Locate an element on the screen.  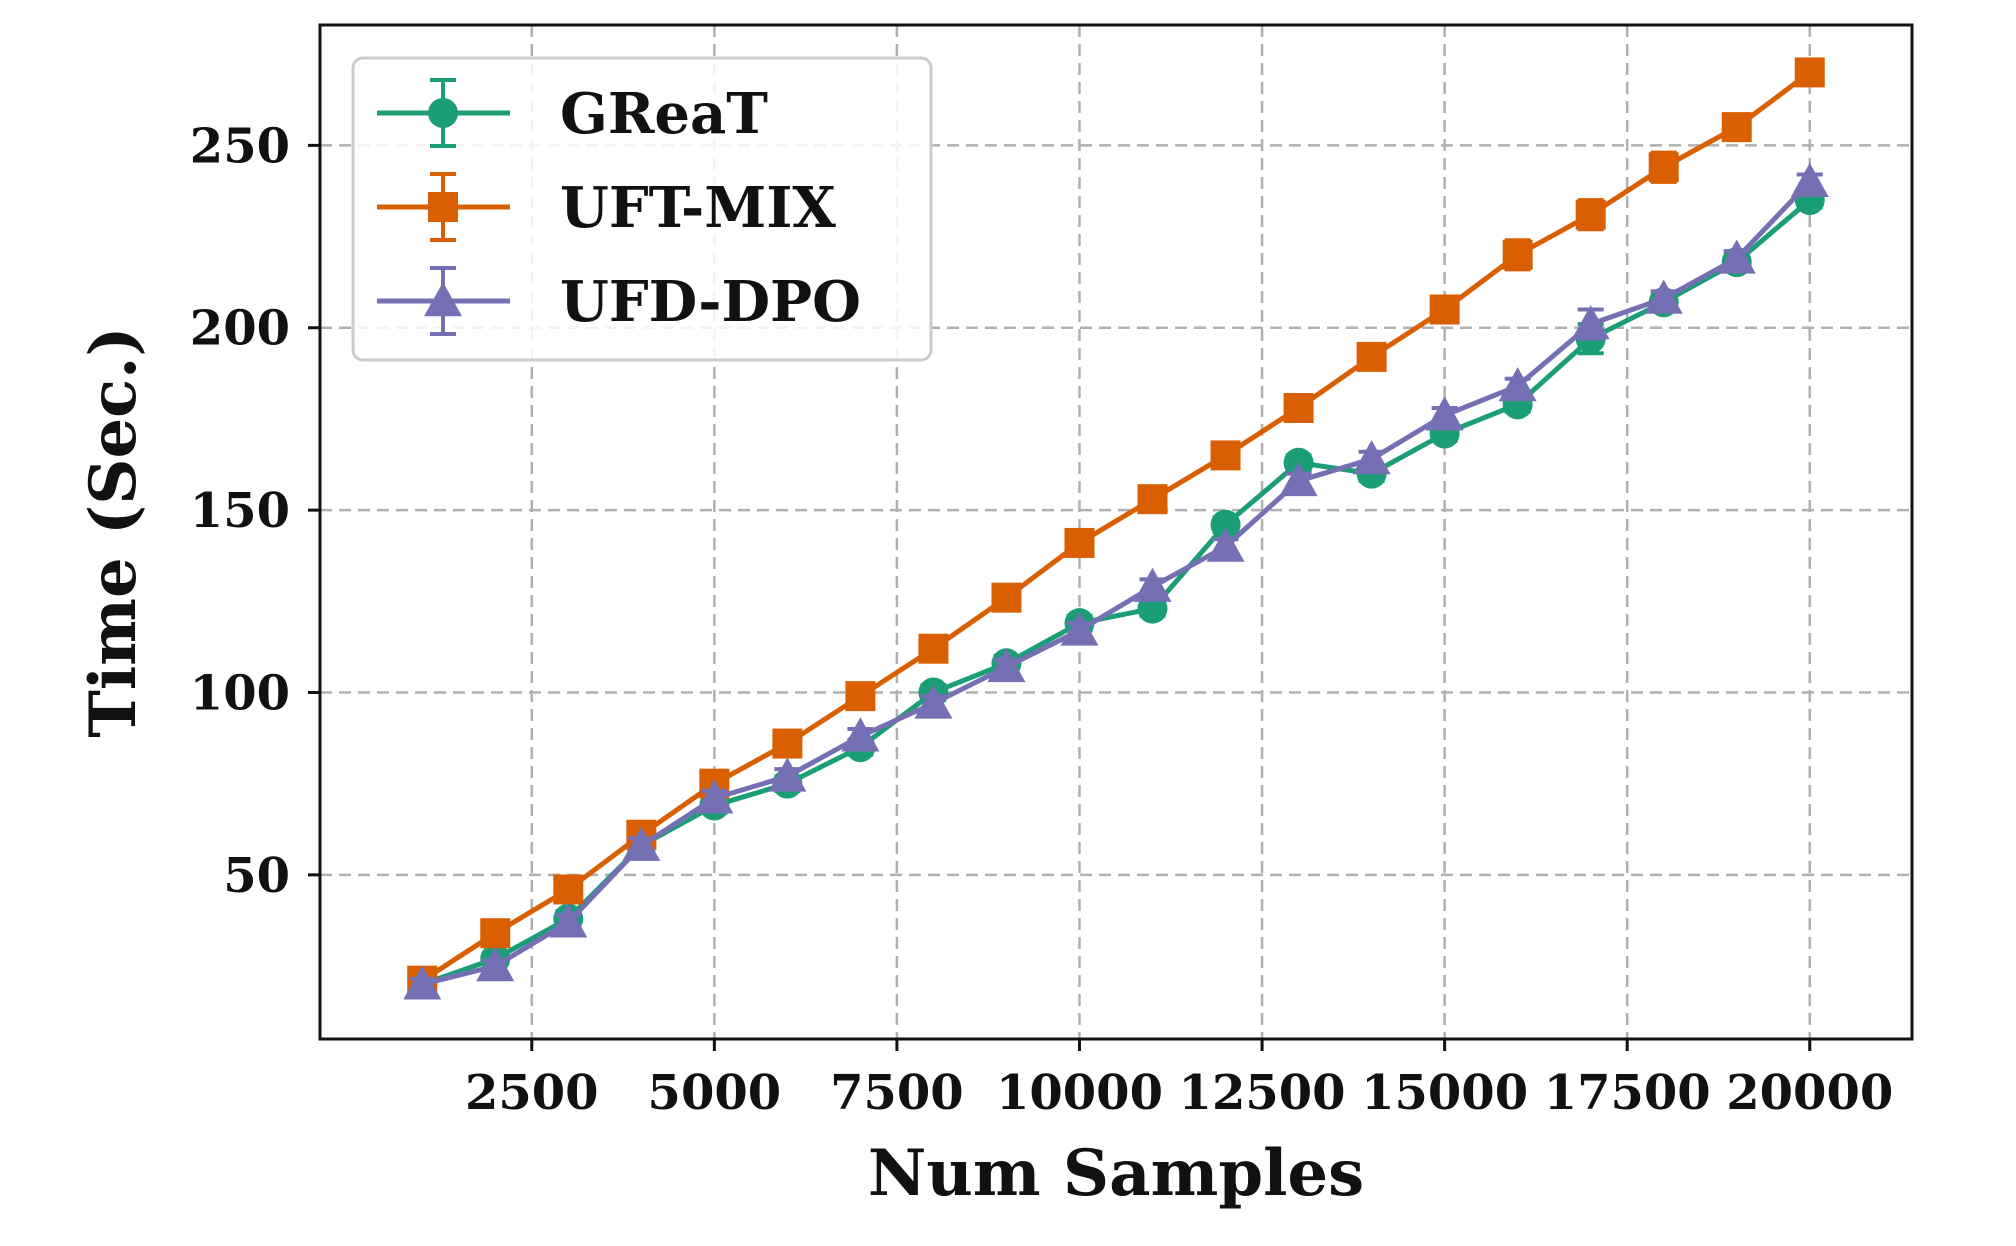
legend-label: UFT-MIX is located at coordinates (698, 208).